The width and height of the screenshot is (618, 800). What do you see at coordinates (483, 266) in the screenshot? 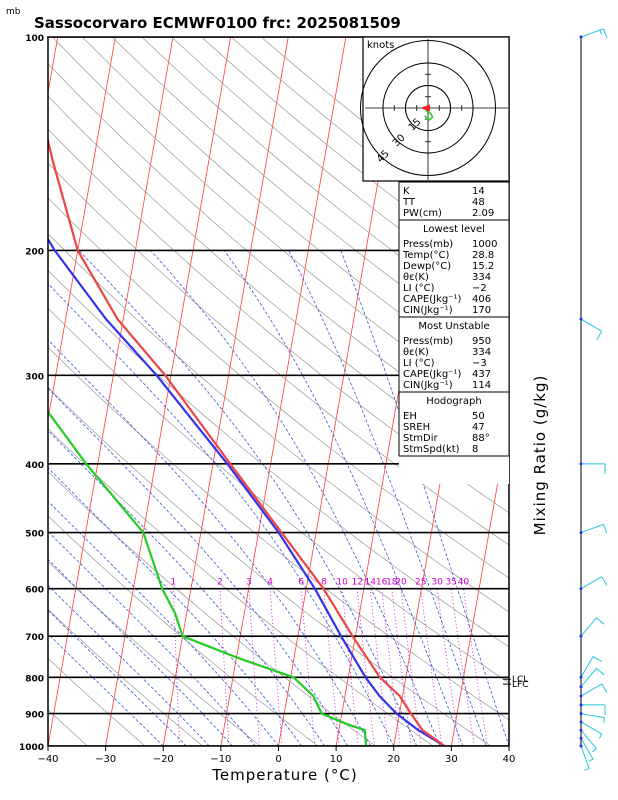
I see `index-value: 15.2` at bounding box center [483, 266].